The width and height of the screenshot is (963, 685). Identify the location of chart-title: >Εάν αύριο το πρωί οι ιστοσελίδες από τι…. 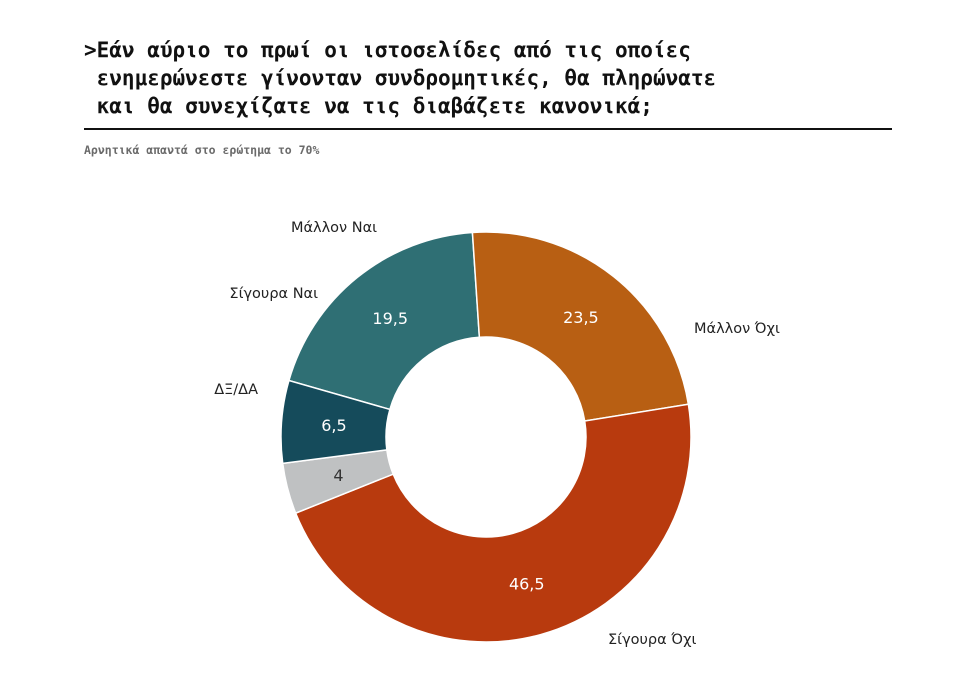
(494, 78).